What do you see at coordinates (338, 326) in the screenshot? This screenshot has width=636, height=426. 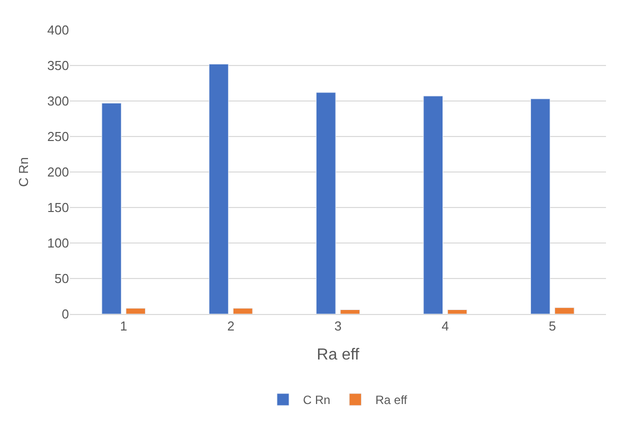 I see `x-tick-label: 3` at bounding box center [338, 326].